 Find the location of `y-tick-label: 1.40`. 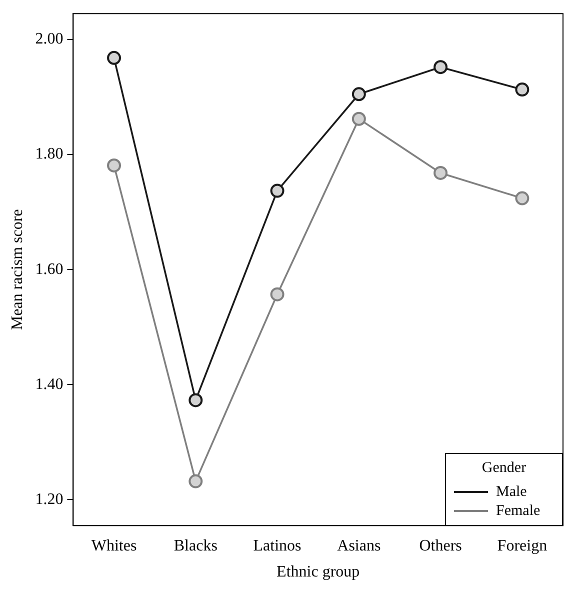

y-tick-label: 1.40 is located at coordinates (49, 384).